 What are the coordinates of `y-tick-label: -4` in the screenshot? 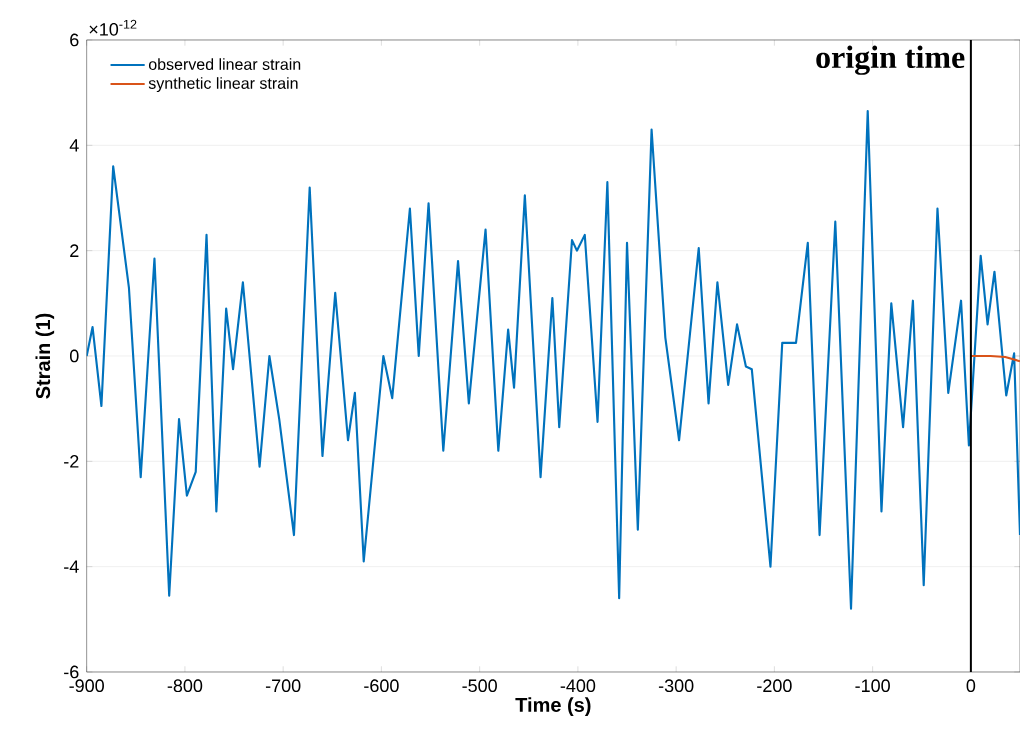 It's located at (71, 566).